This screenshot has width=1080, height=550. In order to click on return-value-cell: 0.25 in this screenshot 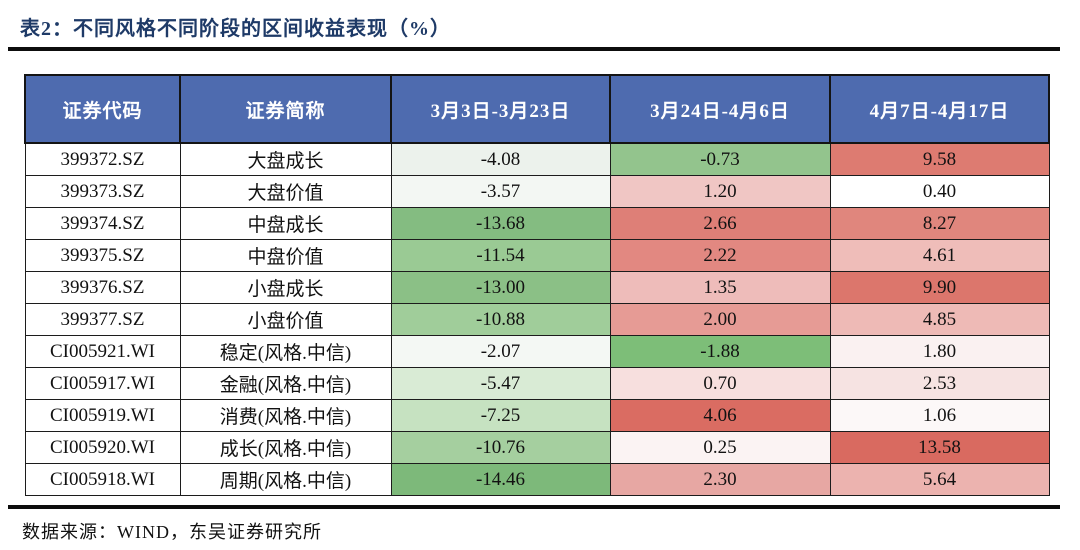, I will do `click(720, 447)`.